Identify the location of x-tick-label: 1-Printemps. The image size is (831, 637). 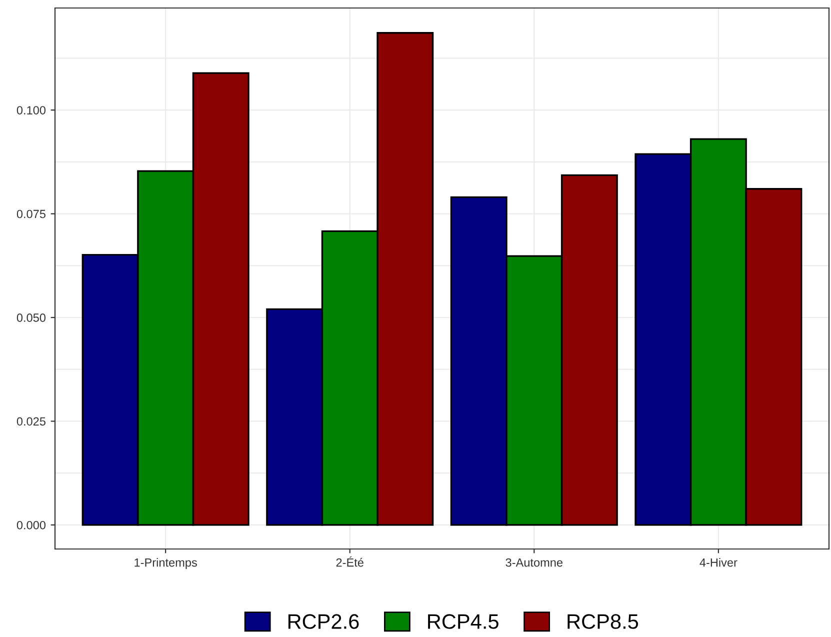
(165, 564).